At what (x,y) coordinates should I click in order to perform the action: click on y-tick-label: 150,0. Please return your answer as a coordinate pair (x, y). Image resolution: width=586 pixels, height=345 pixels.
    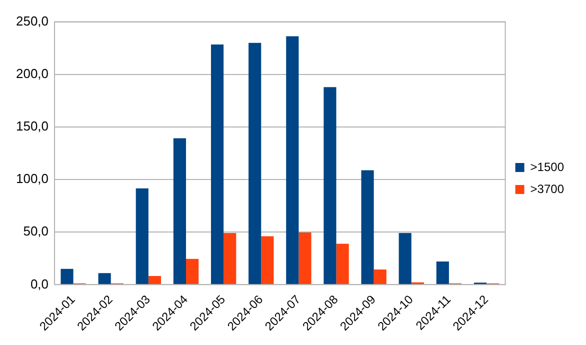
    Looking at the image, I should click on (32, 126).